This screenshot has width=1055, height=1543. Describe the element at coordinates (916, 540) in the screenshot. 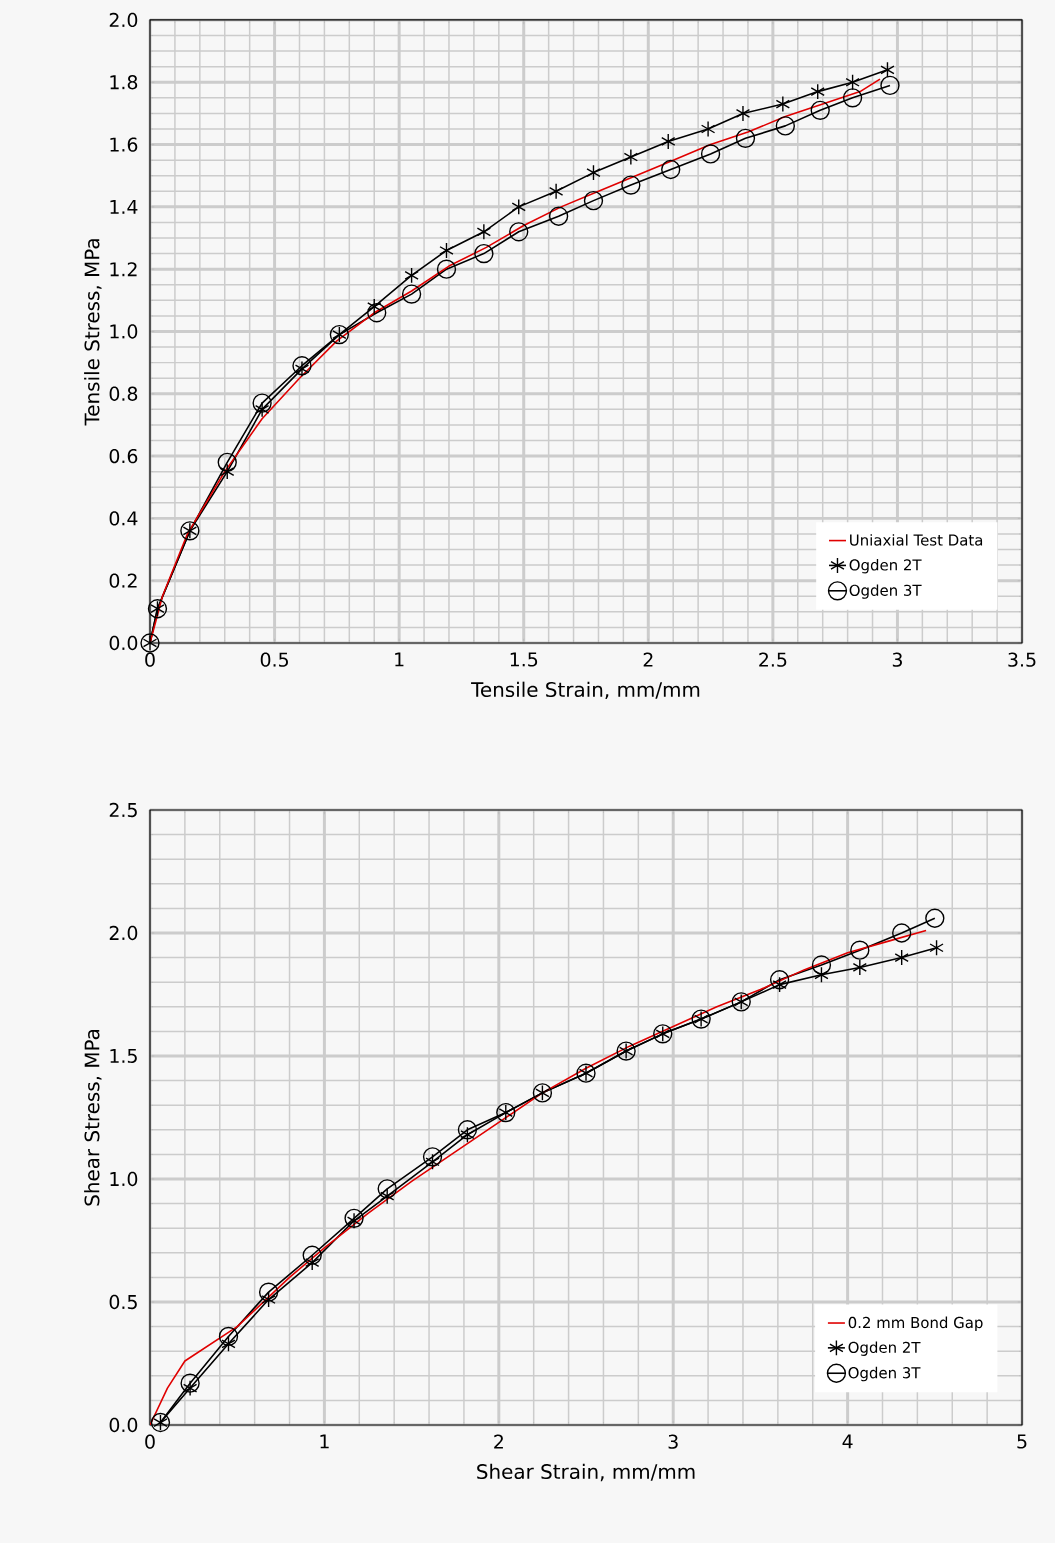

I see `legend-label: Uniaxial Test Data` at that location.